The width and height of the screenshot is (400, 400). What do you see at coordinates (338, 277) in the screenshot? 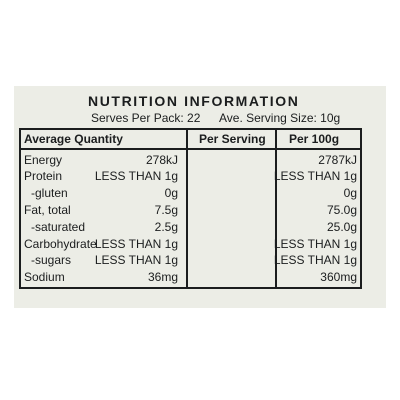
I see `per-100g-value: 360mg` at bounding box center [338, 277].